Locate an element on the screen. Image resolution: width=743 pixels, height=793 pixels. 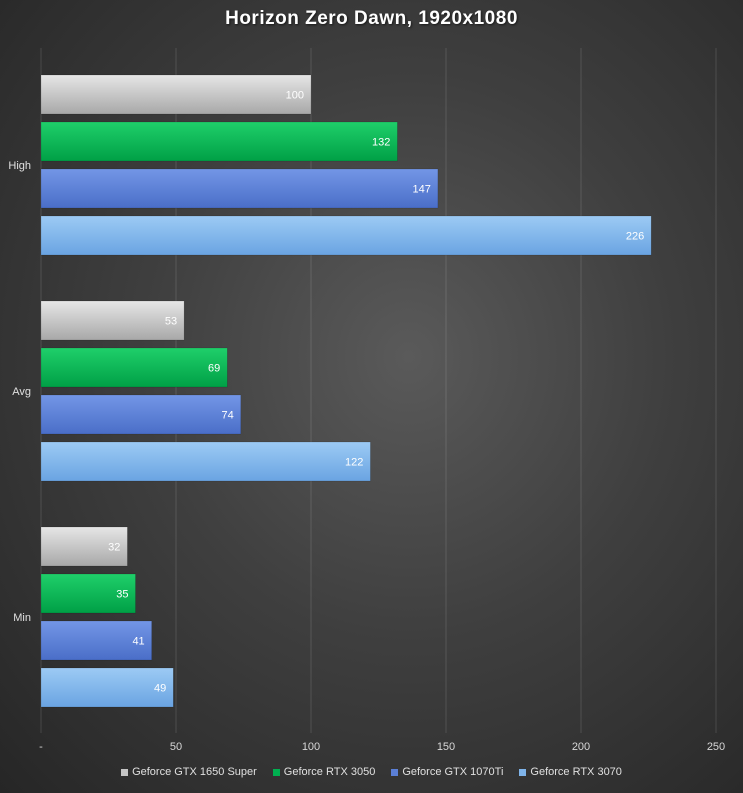
legend-label: Geforce GTX 1070Ti is located at coordinates (453, 772).